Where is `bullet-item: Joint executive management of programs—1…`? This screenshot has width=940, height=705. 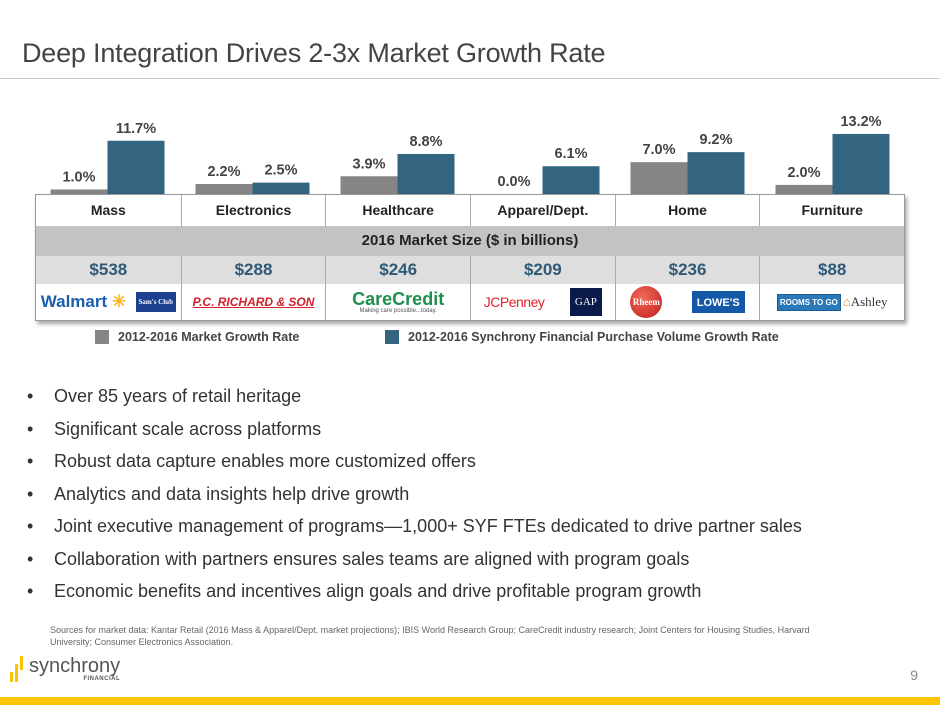 bullet-item: Joint executive management of programs—1… is located at coordinates (414, 530).